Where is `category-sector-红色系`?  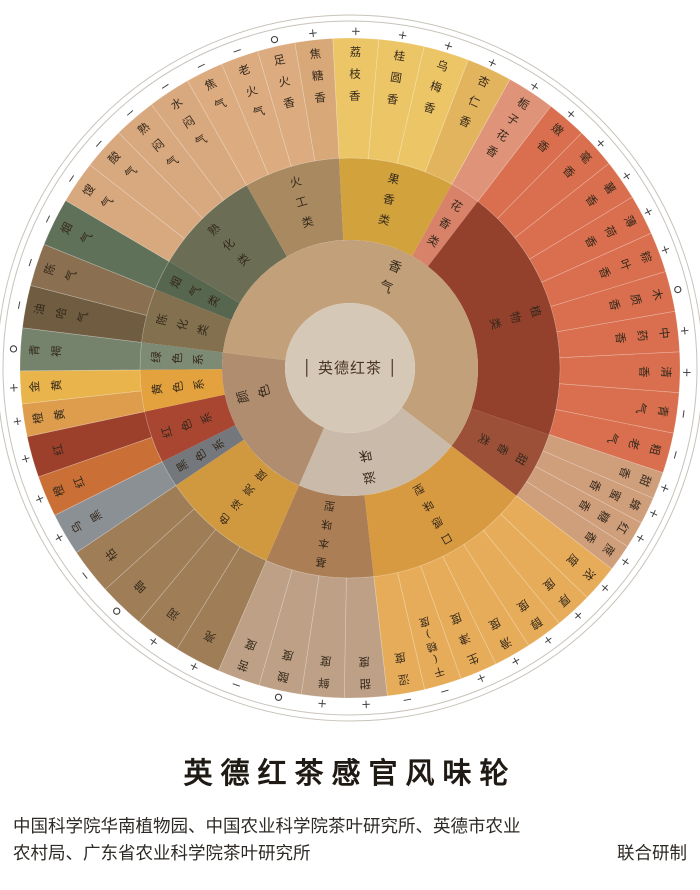
category-sector-红色系 is located at coordinates (190, 428).